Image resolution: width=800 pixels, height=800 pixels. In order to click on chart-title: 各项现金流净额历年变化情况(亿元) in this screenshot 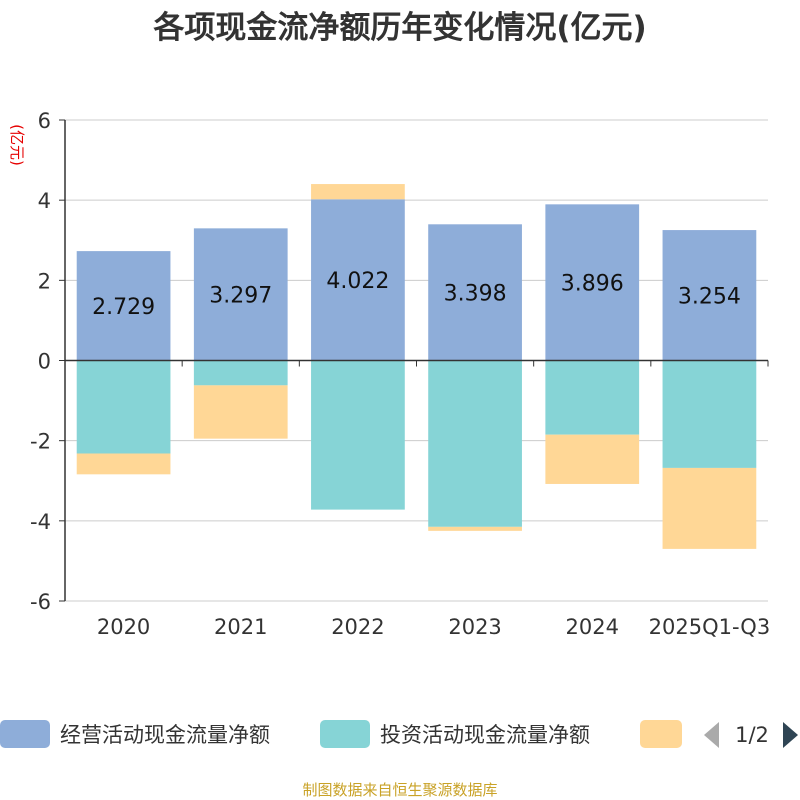, I will do `click(399, 28)`.